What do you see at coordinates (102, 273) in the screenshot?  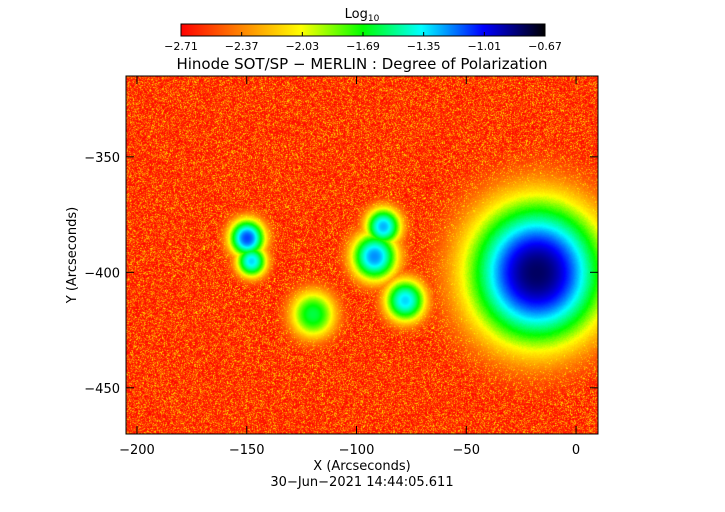 I see `y-tick-label: −400` at bounding box center [102, 273].